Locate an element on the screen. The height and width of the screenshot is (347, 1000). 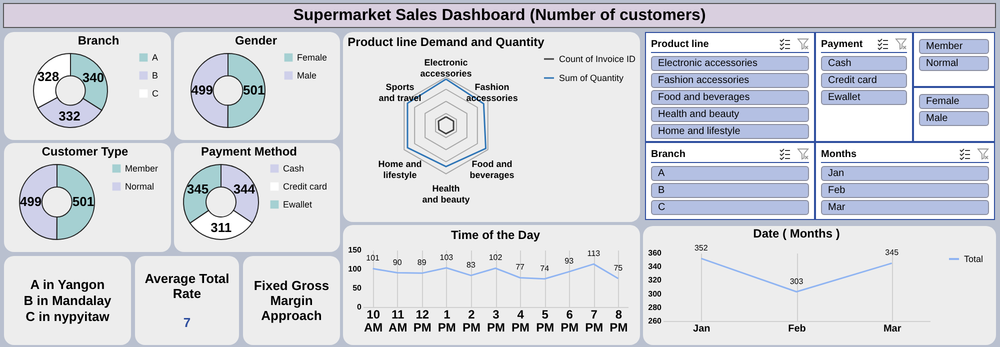
spoke-label: Home and lifestyle is located at coordinates (400, 169).